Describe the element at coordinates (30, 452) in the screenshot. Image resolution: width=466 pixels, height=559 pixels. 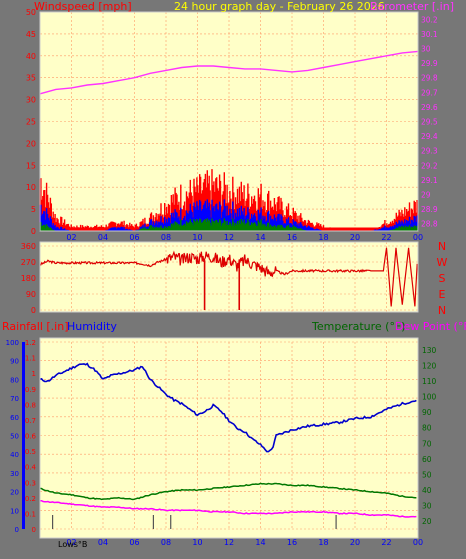
I see `rainfall-tick-label: 0.5` at that location.